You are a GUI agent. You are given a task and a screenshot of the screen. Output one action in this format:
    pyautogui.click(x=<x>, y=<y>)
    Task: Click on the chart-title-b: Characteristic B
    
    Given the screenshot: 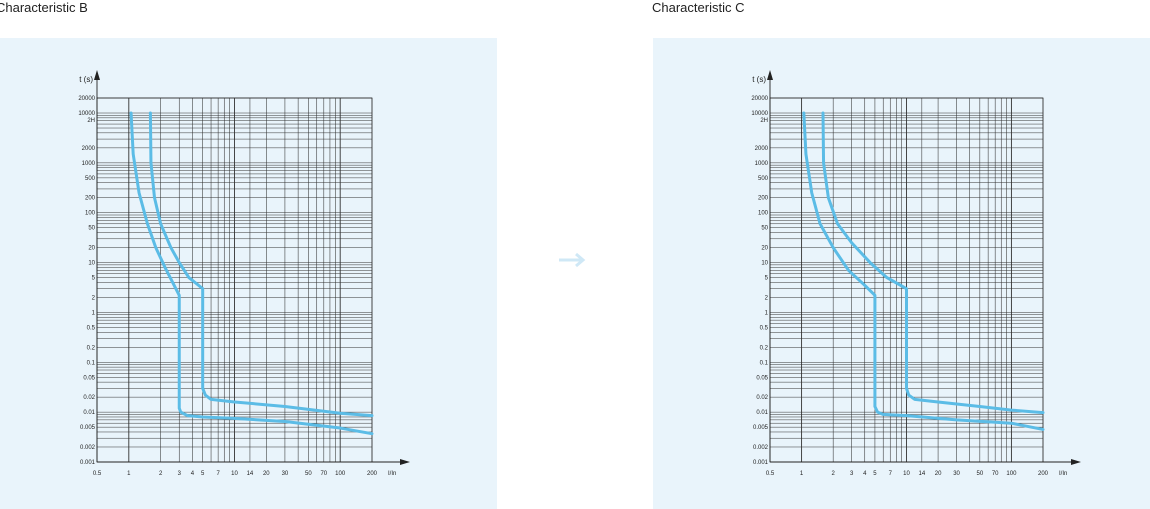 What is the action you would take?
    pyautogui.click(x=44, y=7)
    